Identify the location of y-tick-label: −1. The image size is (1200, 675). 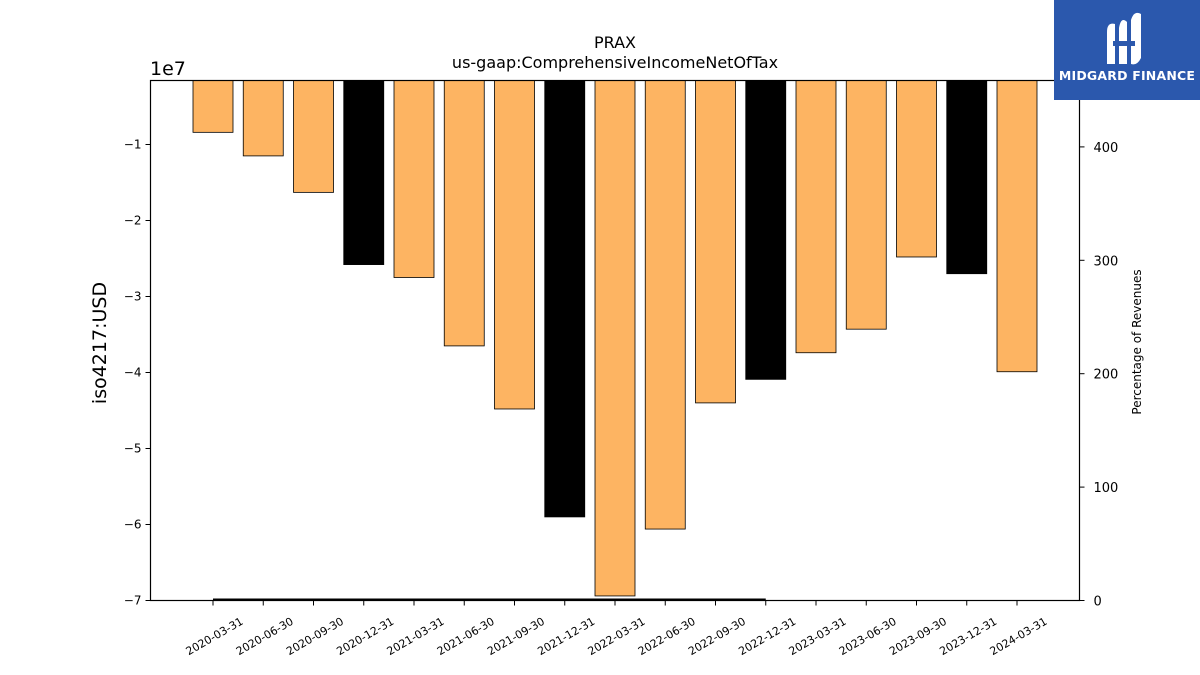
(133, 145).